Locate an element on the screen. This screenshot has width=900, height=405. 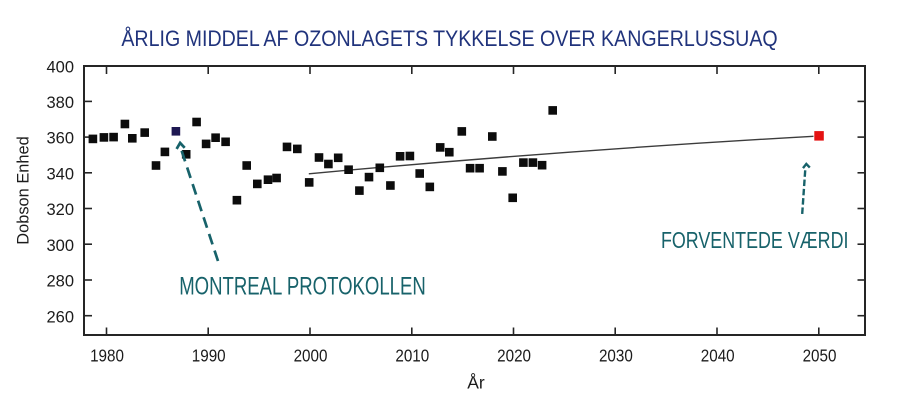
svg-text: 2030 is located at coordinates (616, 355).